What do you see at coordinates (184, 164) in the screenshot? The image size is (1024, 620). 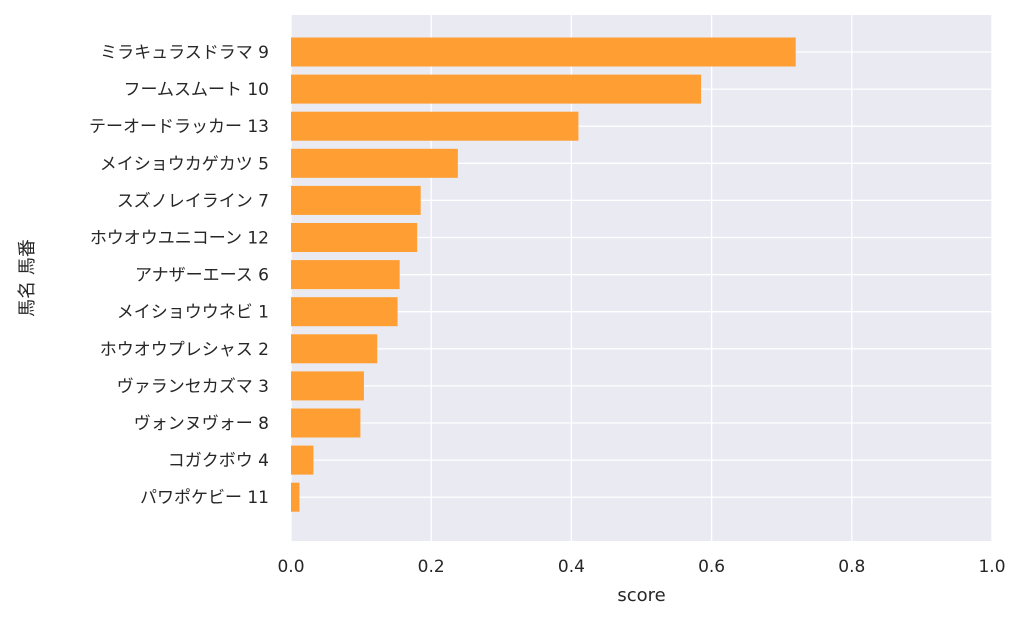 I see `category-label: メイショウカゲカツ 5` at bounding box center [184, 164].